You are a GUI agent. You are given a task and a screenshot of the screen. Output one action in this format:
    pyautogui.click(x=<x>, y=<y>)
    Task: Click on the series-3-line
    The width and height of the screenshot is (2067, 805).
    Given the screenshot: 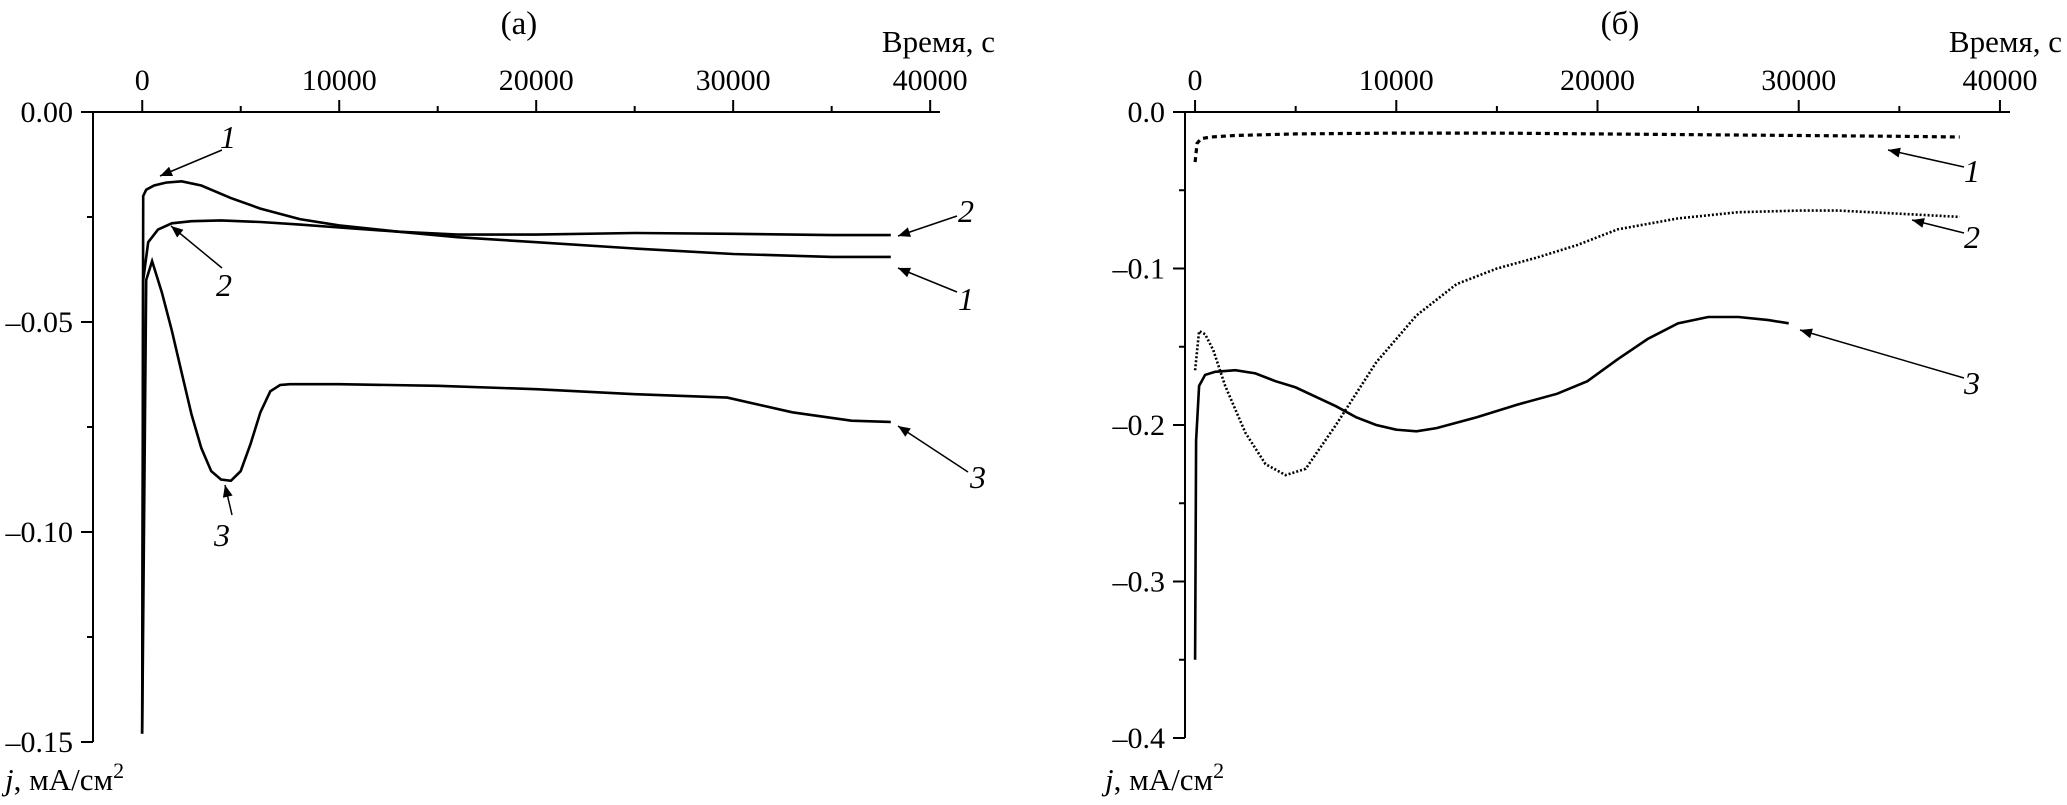 What is the action you would take?
    pyautogui.click(x=1491, y=487)
    